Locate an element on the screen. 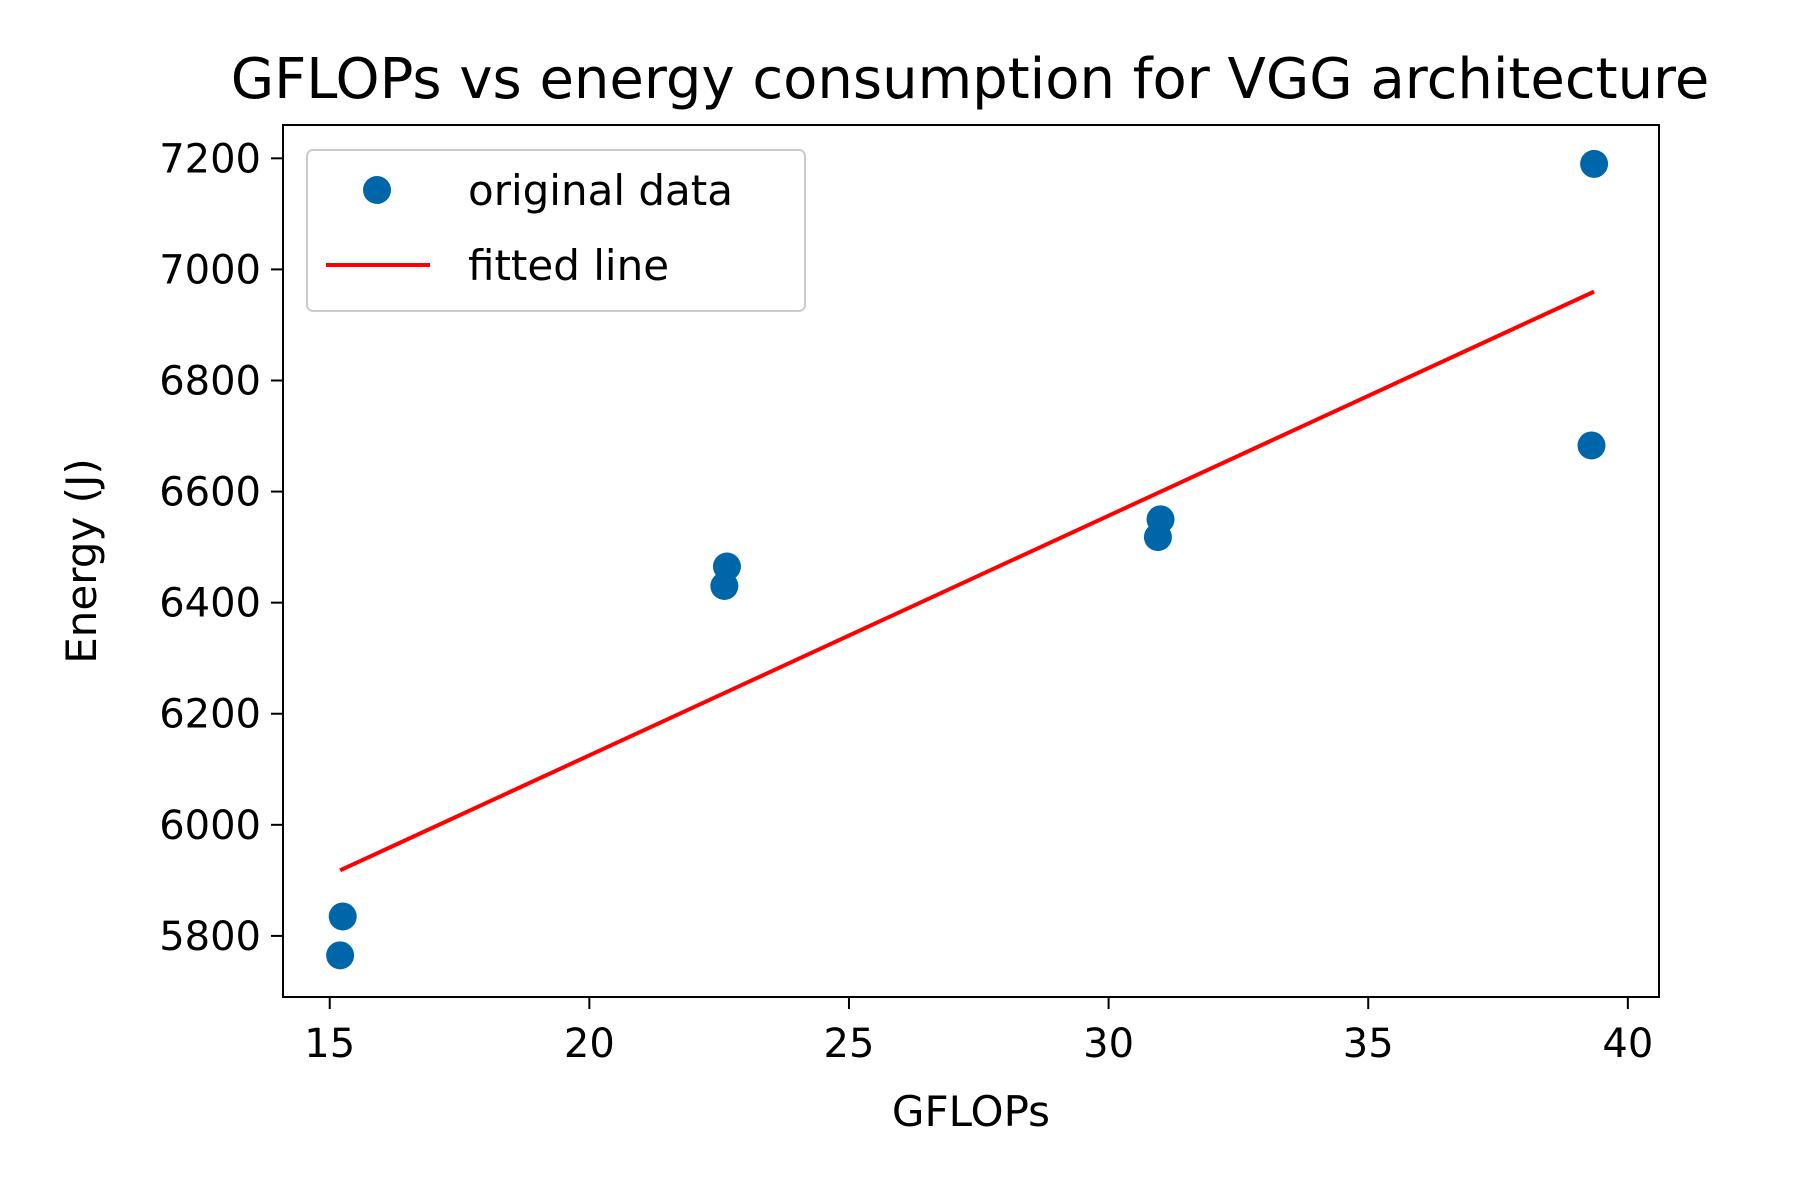 The height and width of the screenshot is (1200, 1800). x-tick-label: 15 is located at coordinates (329, 1044).